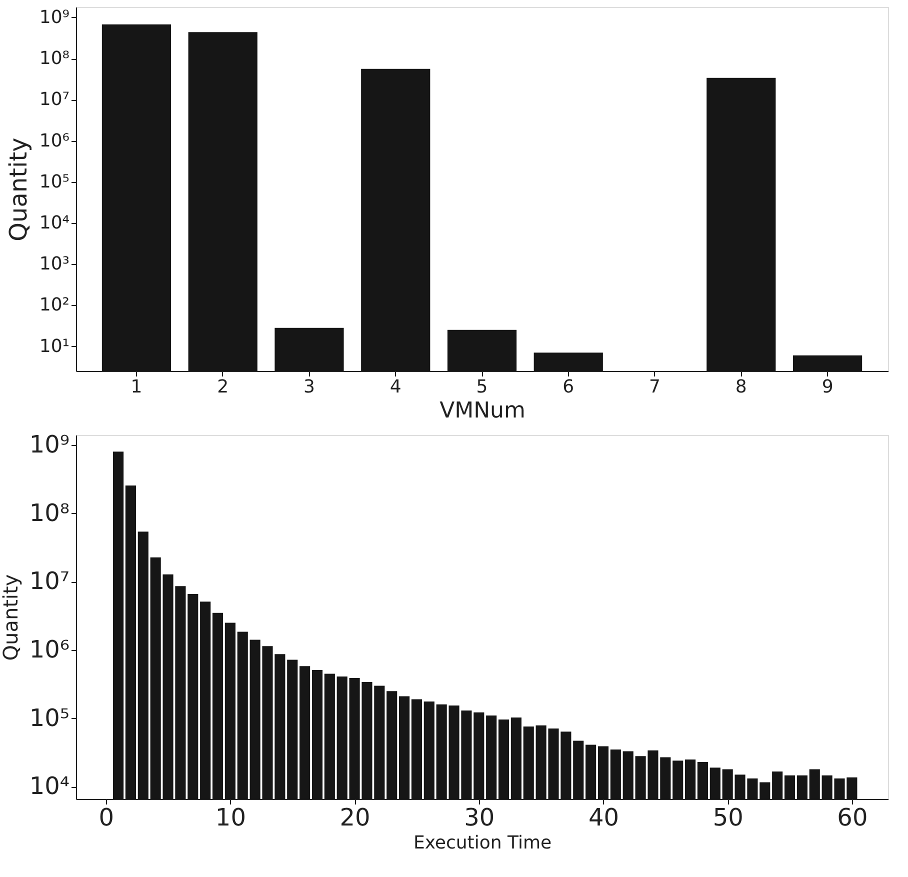 The image size is (908, 877). Describe the element at coordinates (396, 387) in the screenshot. I see `x-tick-label: 4` at that location.